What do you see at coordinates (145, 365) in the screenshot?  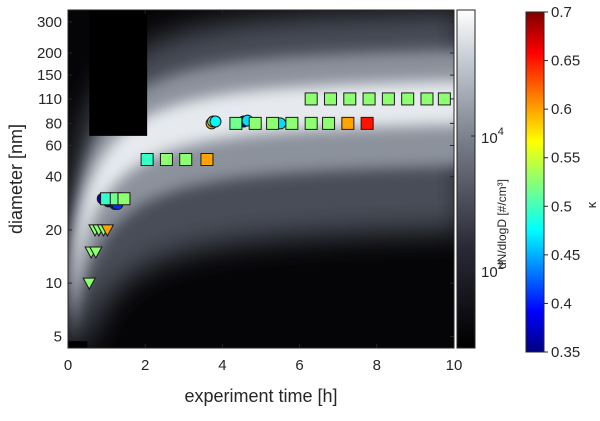 I see `x-tick-label: 2` at bounding box center [145, 365].